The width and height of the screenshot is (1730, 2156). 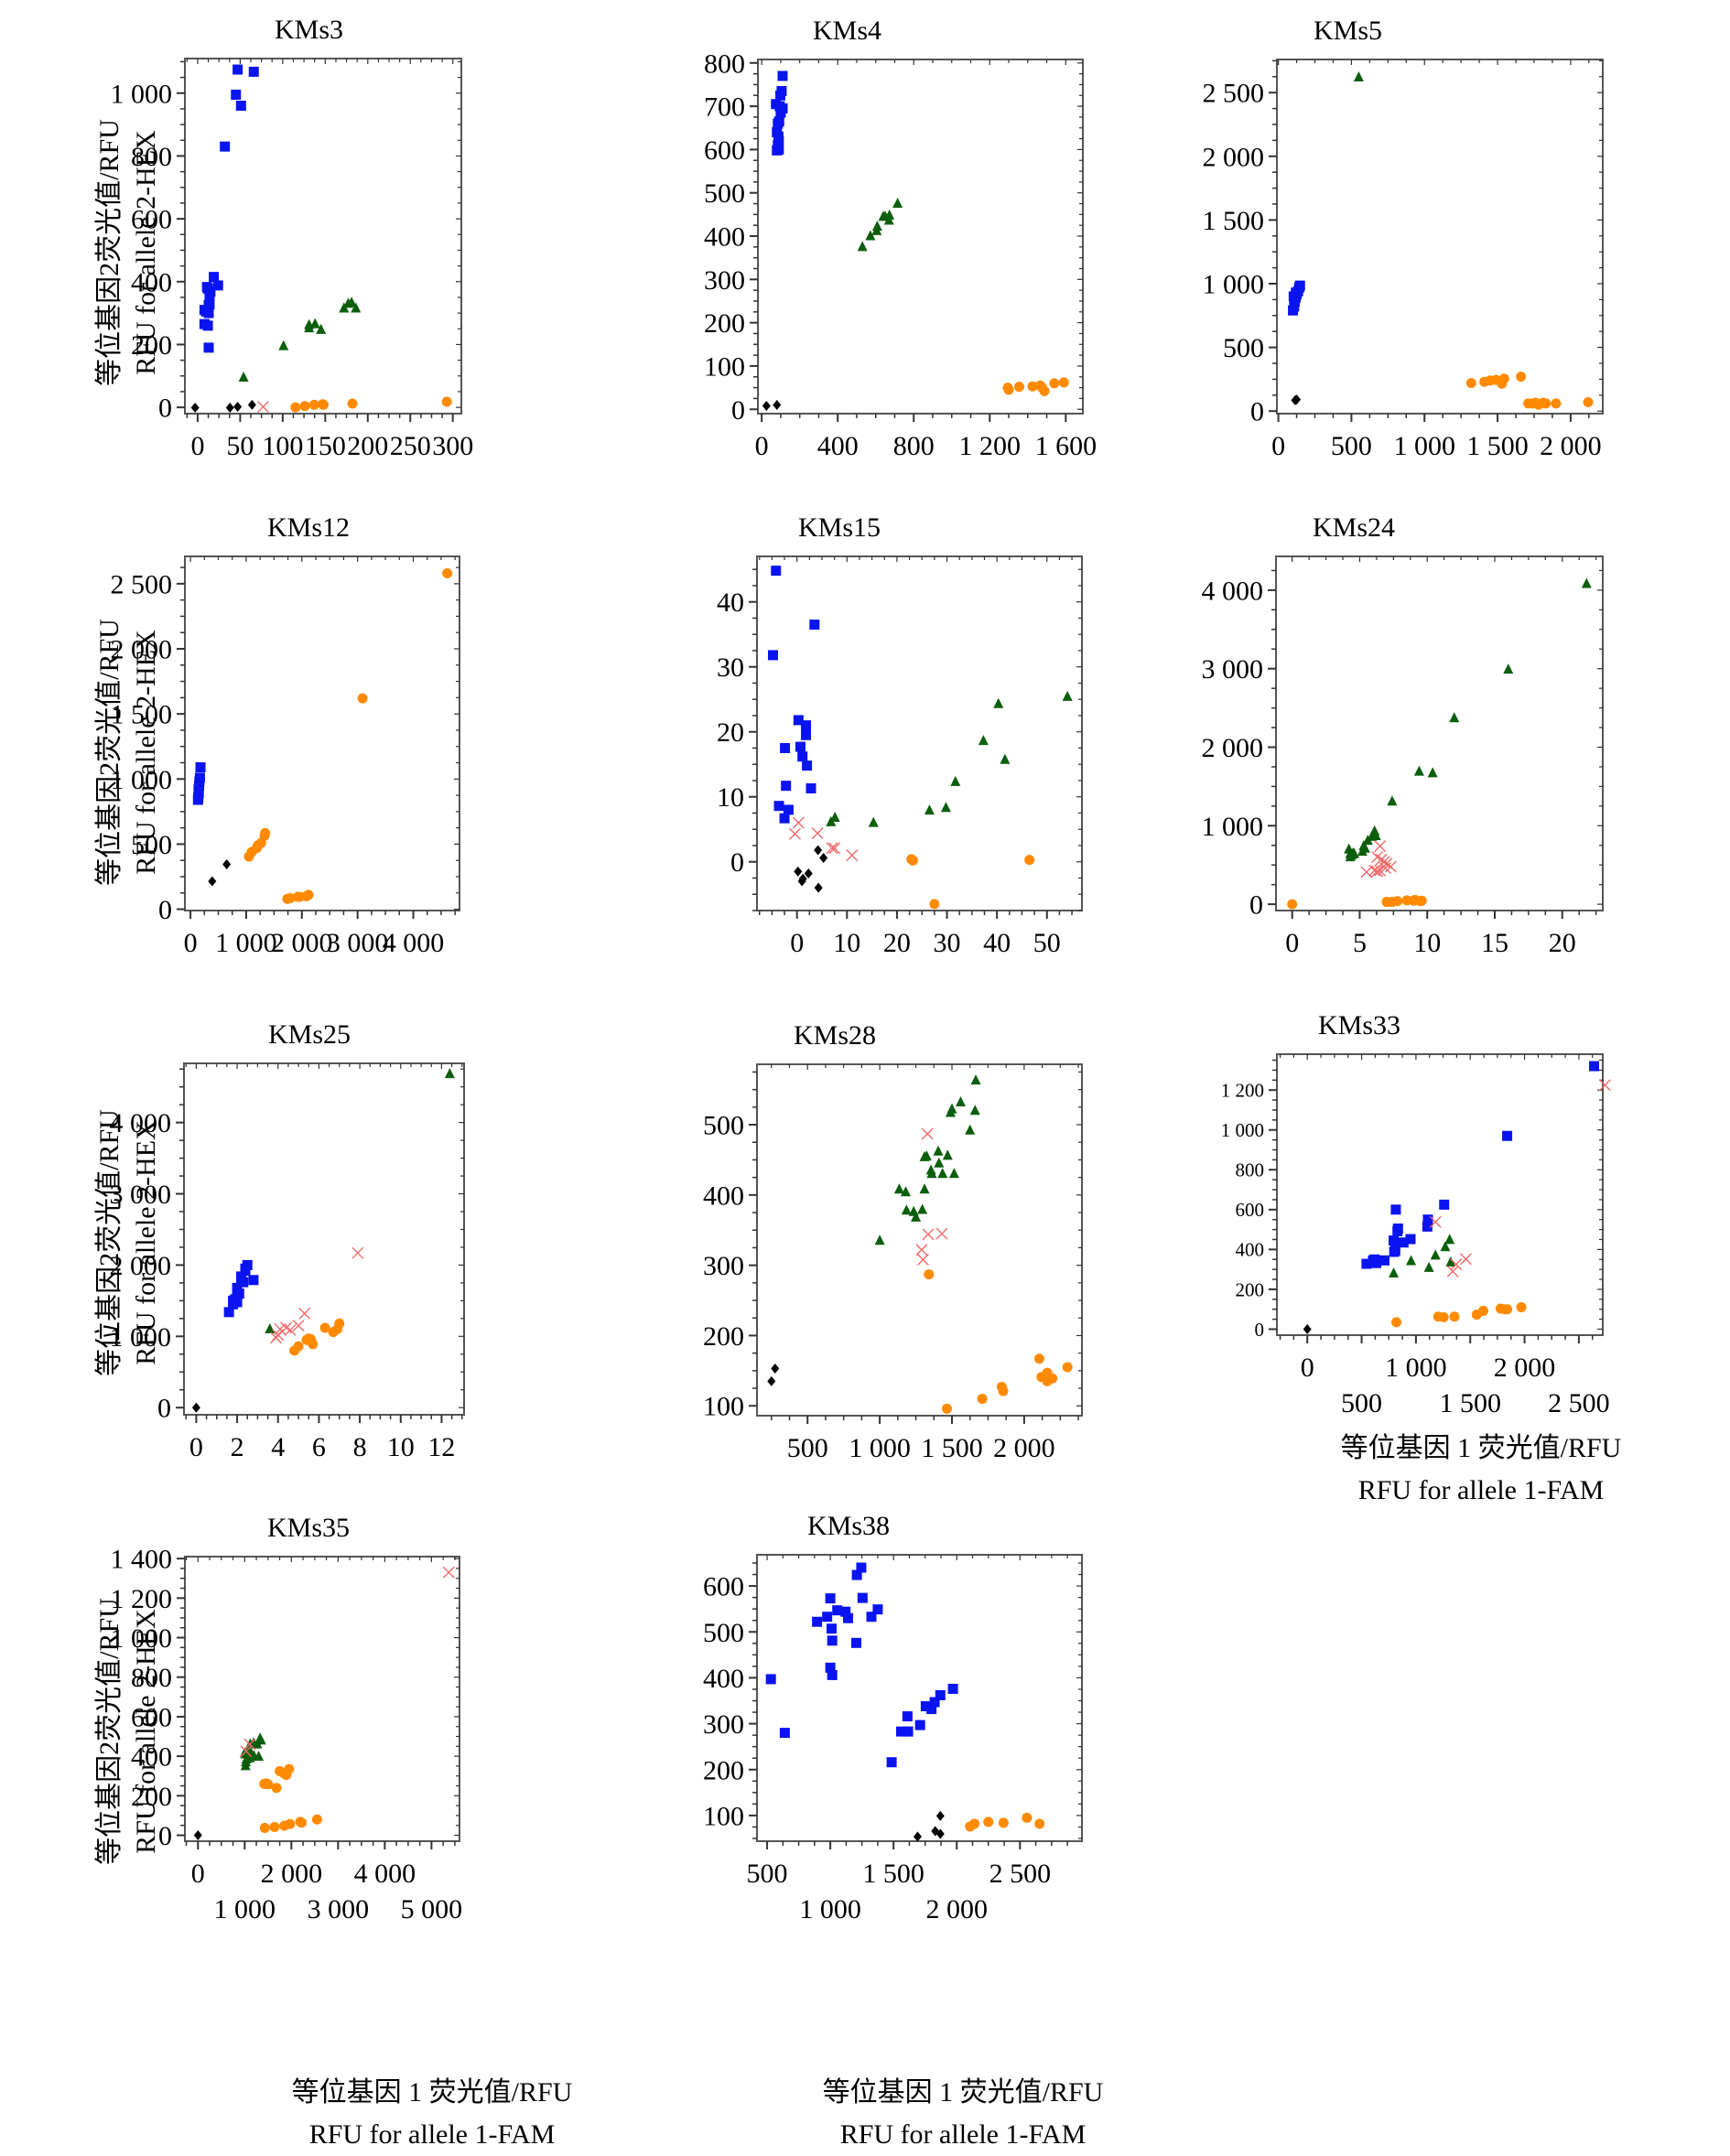 What do you see at coordinates (835, 1035) in the screenshot?
I see `plot-title: KMs28` at bounding box center [835, 1035].